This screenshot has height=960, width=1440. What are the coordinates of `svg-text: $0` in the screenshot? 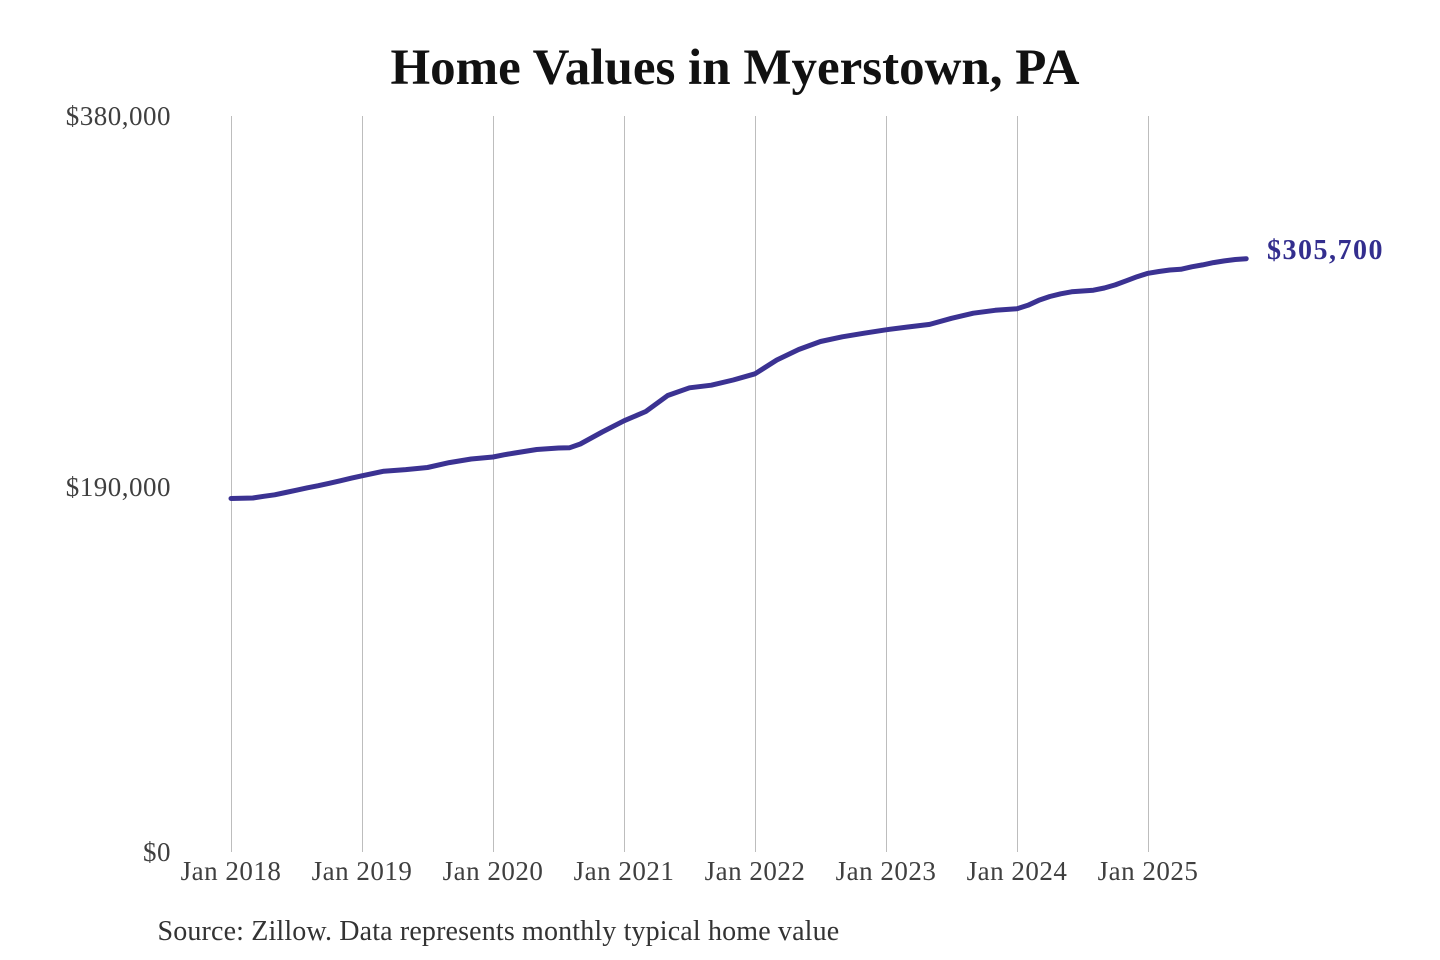 It's located at (157, 852).